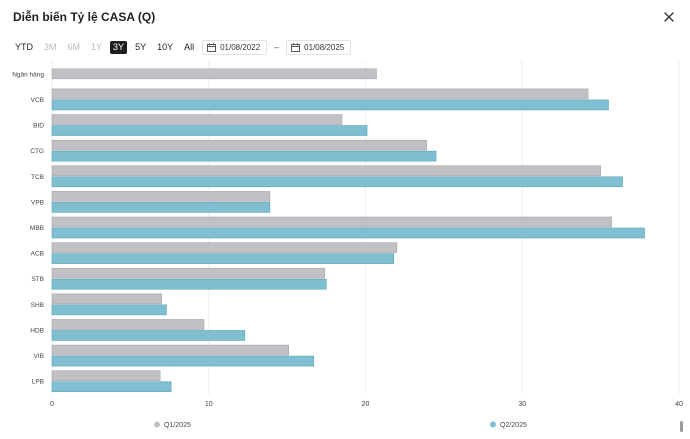 This screenshot has height=439, width=690. I want to click on y-tick-label: HDB, so click(37, 330).